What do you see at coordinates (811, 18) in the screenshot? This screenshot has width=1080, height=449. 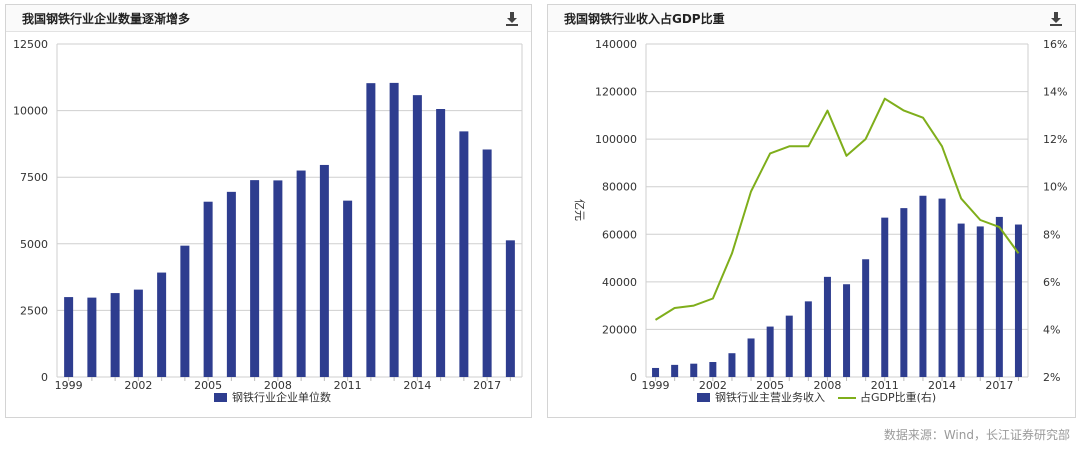 I see `panel-header: 我国钢铁行业收入占GDP比重` at bounding box center [811, 18].